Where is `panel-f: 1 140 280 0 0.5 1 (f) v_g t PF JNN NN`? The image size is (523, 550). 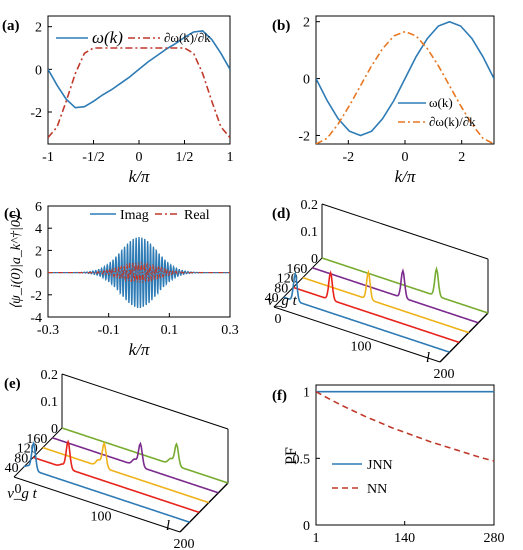
panel-f: 1 140 280 0 0.5 1 (f) v_g t PF JNN NN is located at coordinates (388, 467).